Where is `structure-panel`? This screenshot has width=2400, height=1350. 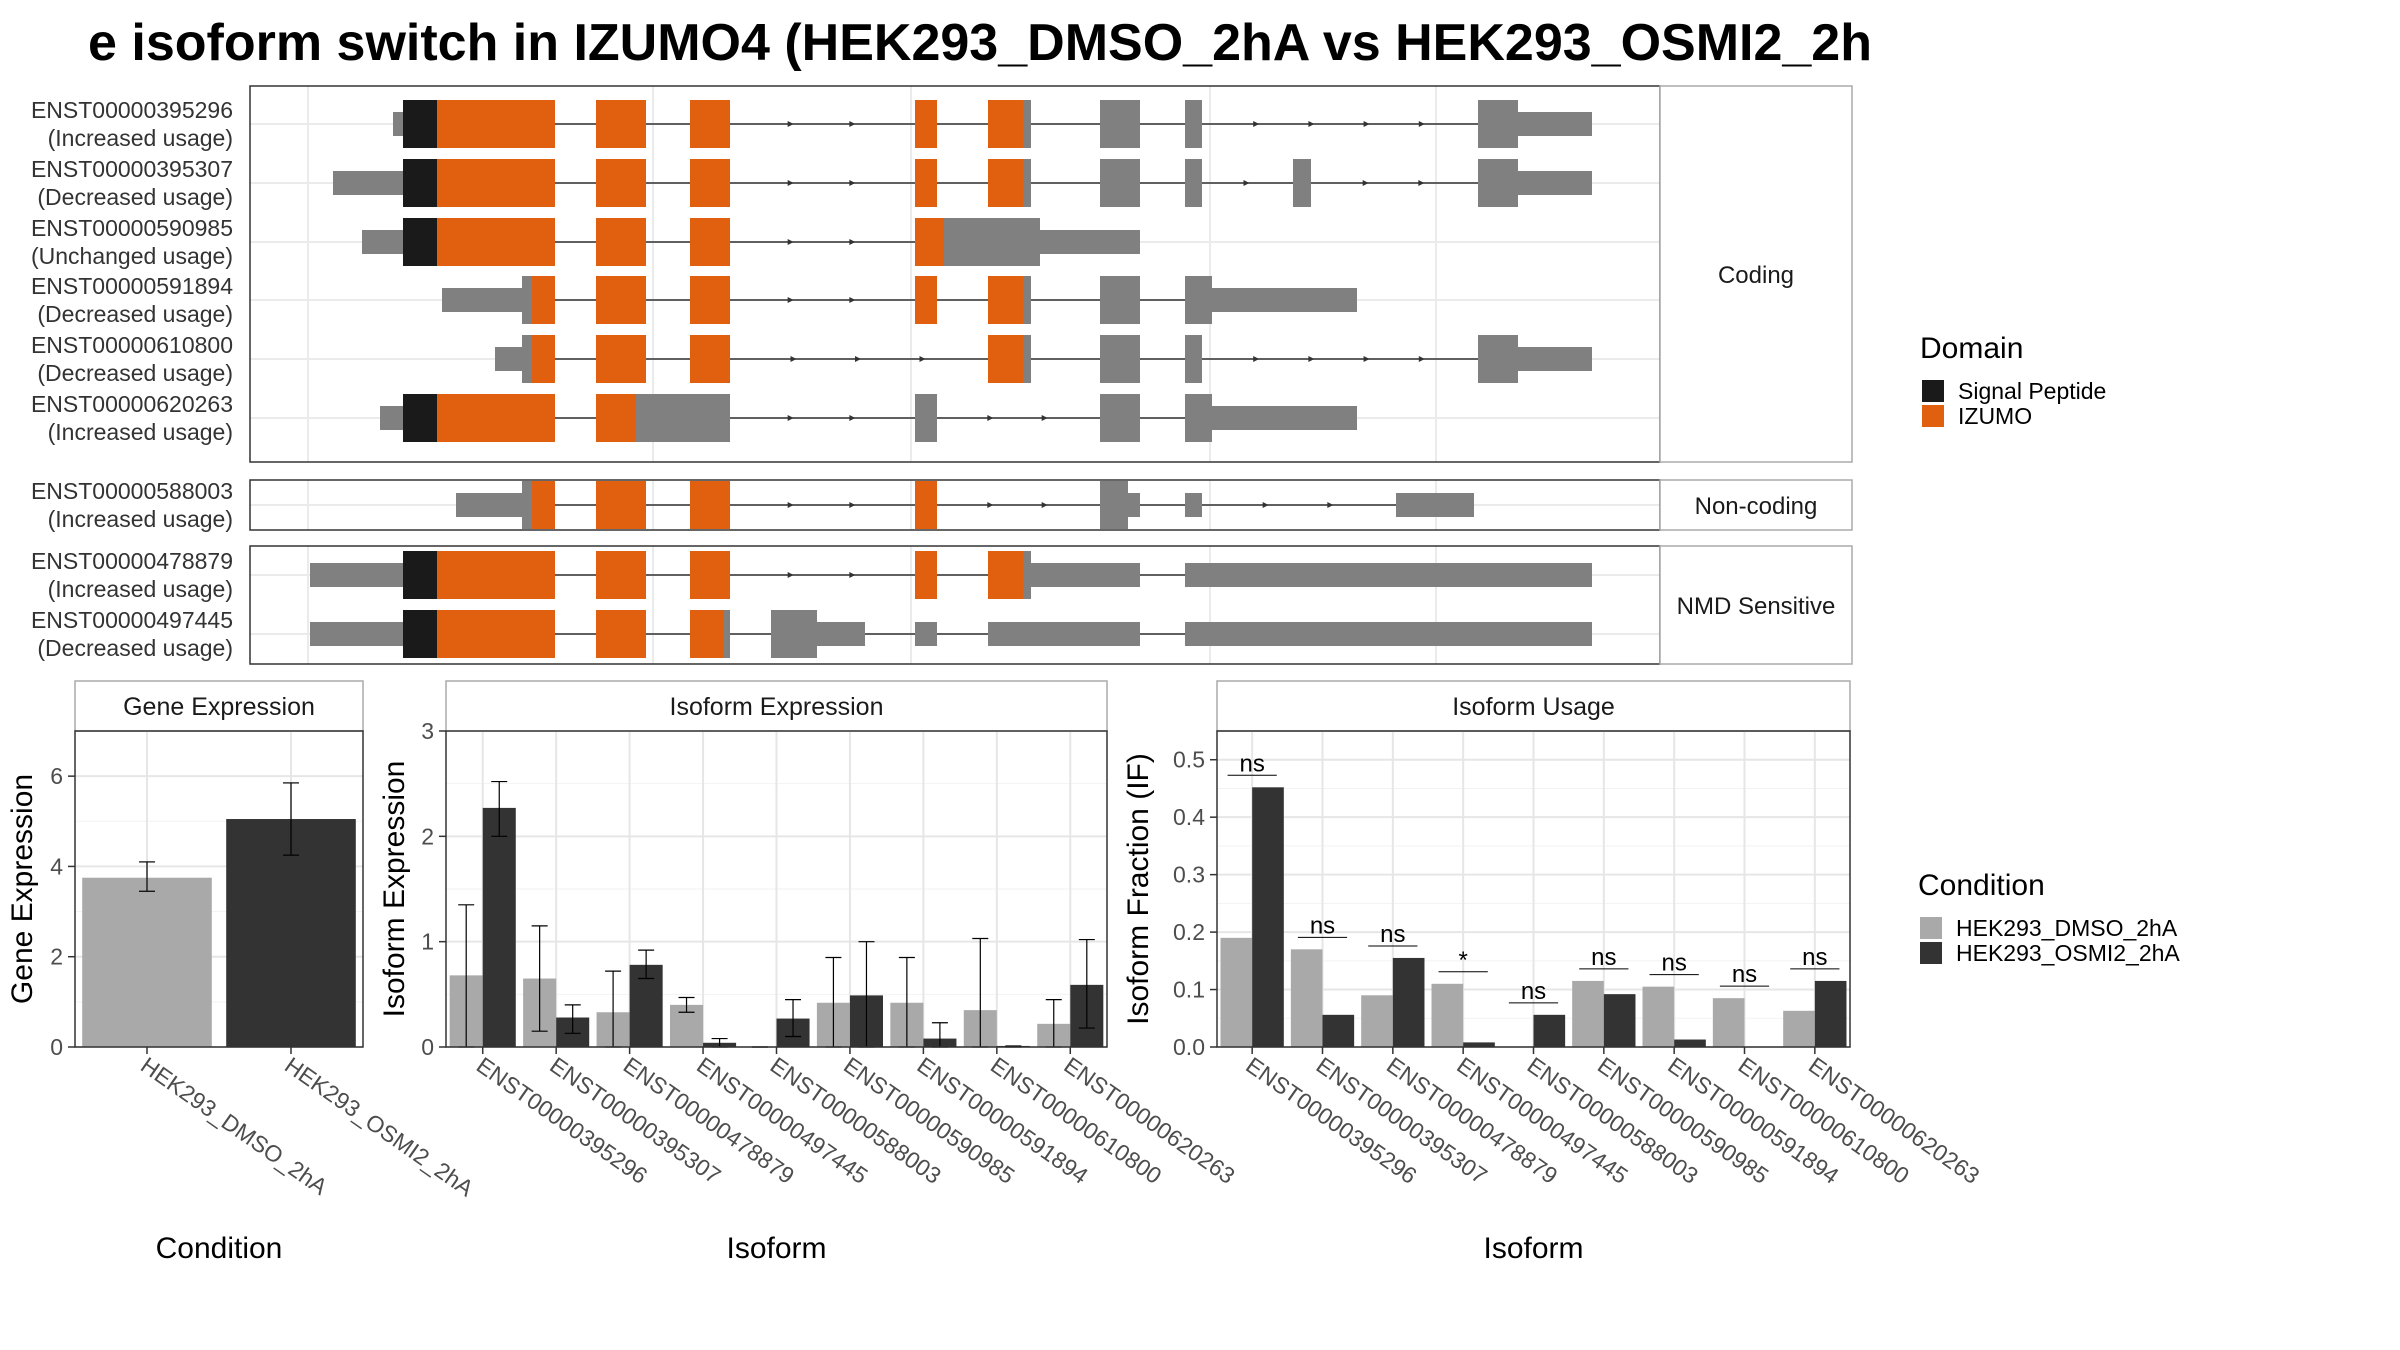 structure-panel is located at coordinates (1051, 505).